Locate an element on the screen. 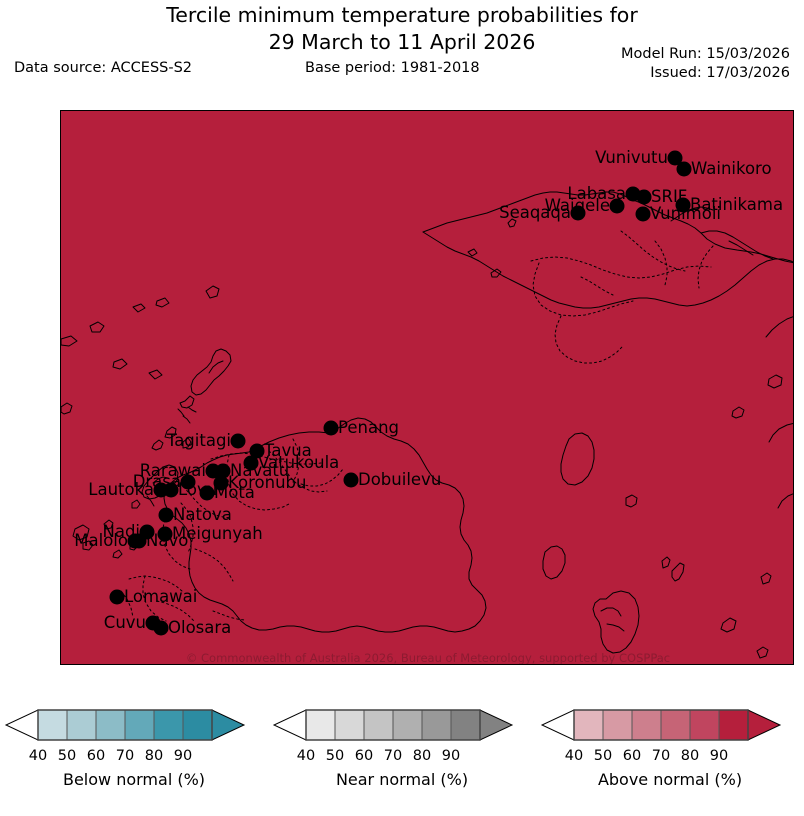  station-label: Dobuilevu is located at coordinates (400, 479).